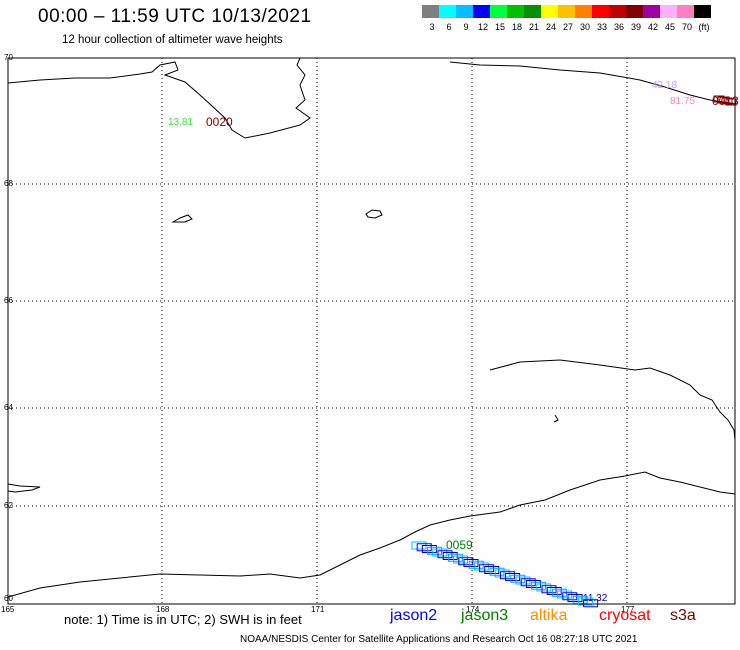 Image resolution: width=740 pixels, height=650 pixels. I want to click on color-scale-label: 3, so click(432, 27).